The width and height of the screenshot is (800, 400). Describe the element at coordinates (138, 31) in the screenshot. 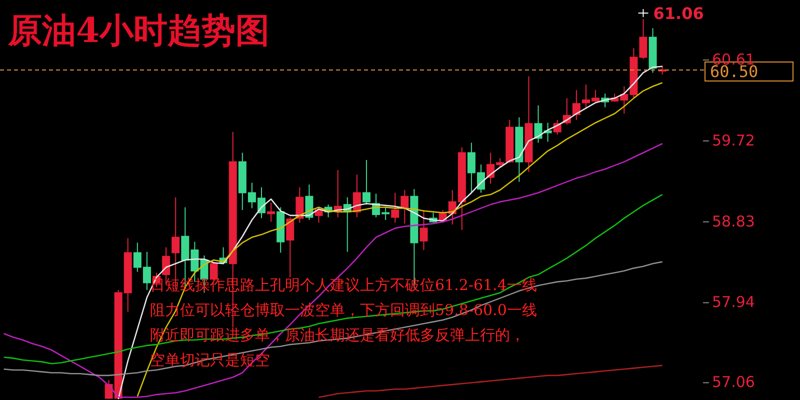

I see `chart-title: 原油4小时趋势图` at that location.